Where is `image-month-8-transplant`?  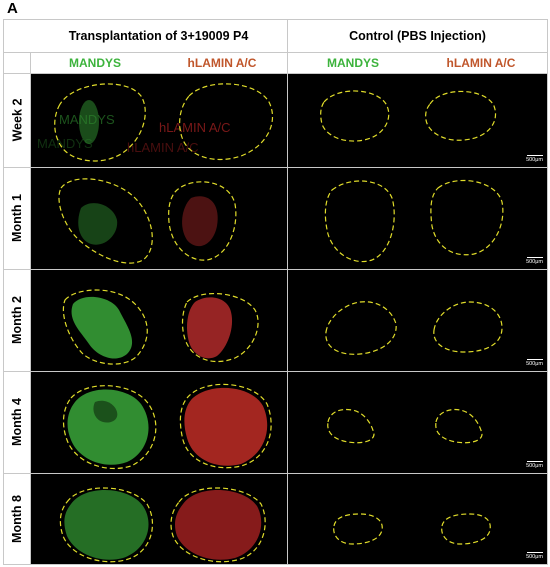
image-month-8-transplant is located at coordinates (159, 519).